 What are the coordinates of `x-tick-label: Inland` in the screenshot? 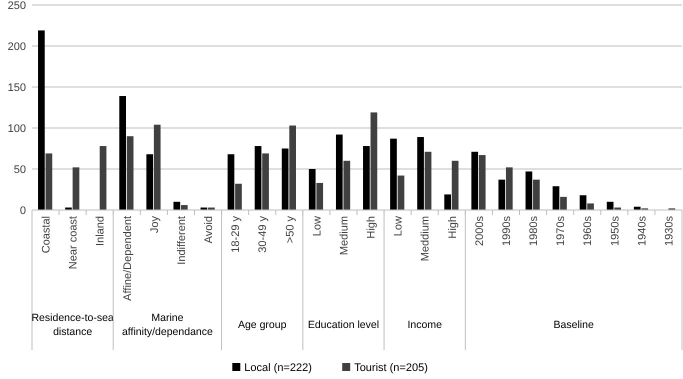 It's located at (100, 231).